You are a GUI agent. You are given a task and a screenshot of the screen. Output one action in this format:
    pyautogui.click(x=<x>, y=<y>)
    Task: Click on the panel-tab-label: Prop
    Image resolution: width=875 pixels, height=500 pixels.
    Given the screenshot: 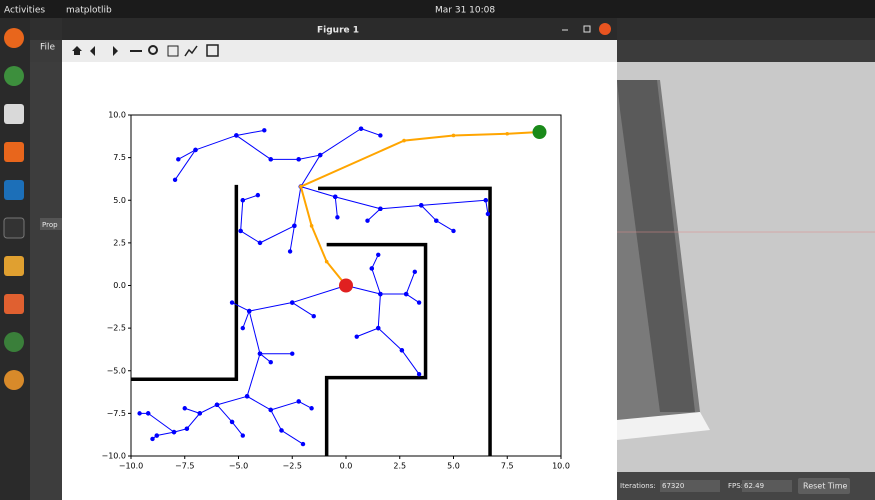 What is the action you would take?
    pyautogui.click(x=50, y=225)
    